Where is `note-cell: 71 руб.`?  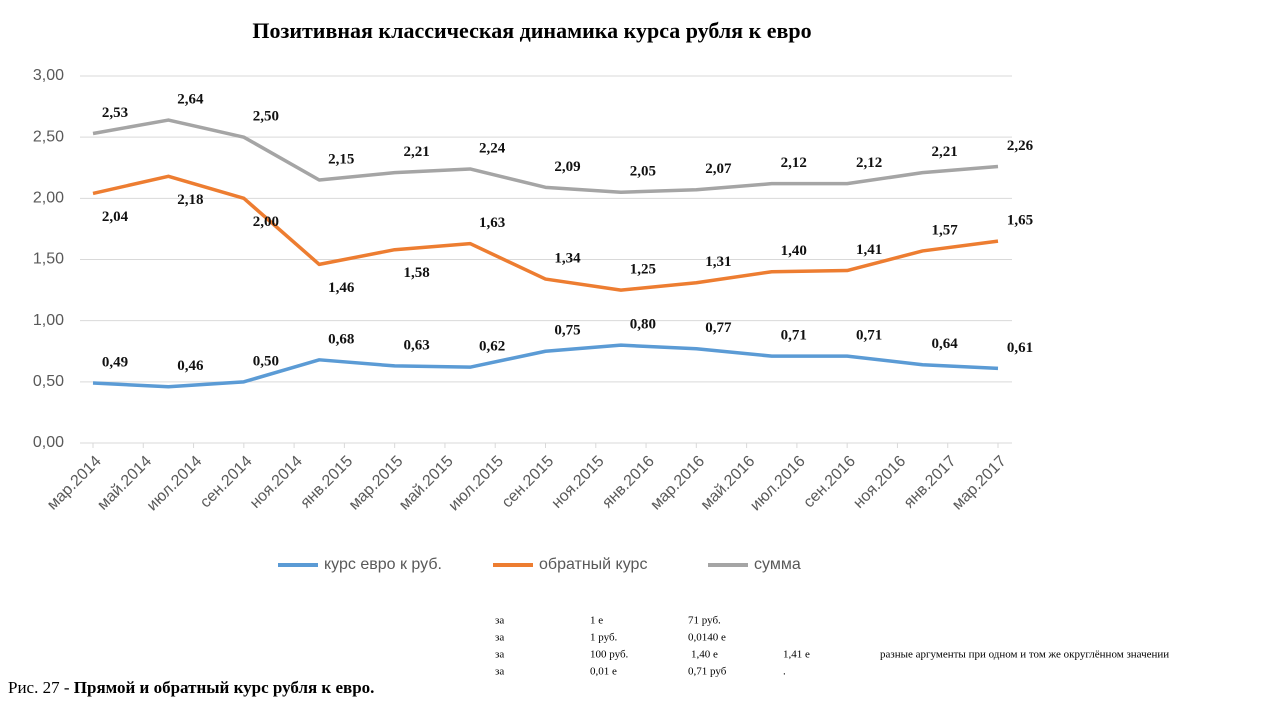
note-cell: 71 руб. is located at coordinates (704, 621).